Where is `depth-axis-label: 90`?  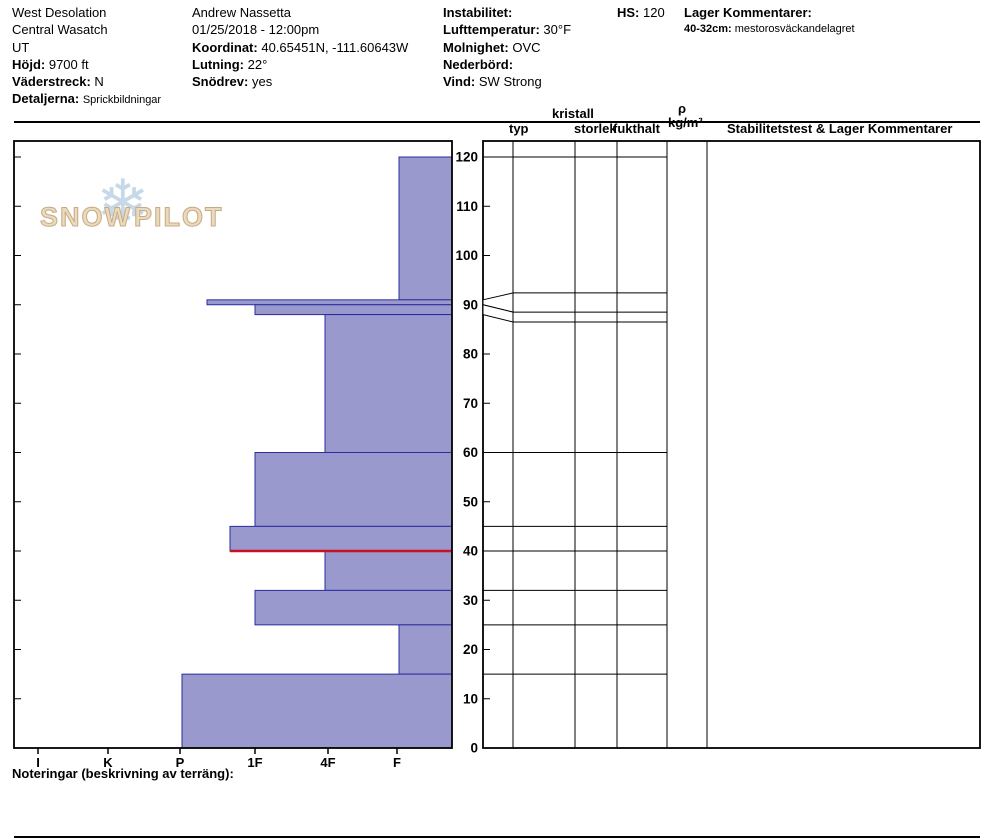
depth-axis-label: 90 is located at coordinates (470, 304).